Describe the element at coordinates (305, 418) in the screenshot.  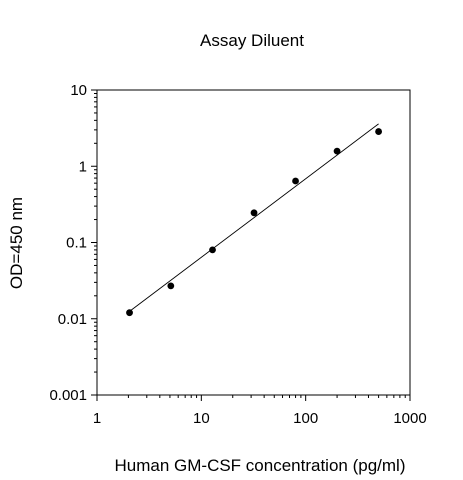
I see `x-tick-label: 100` at that location.